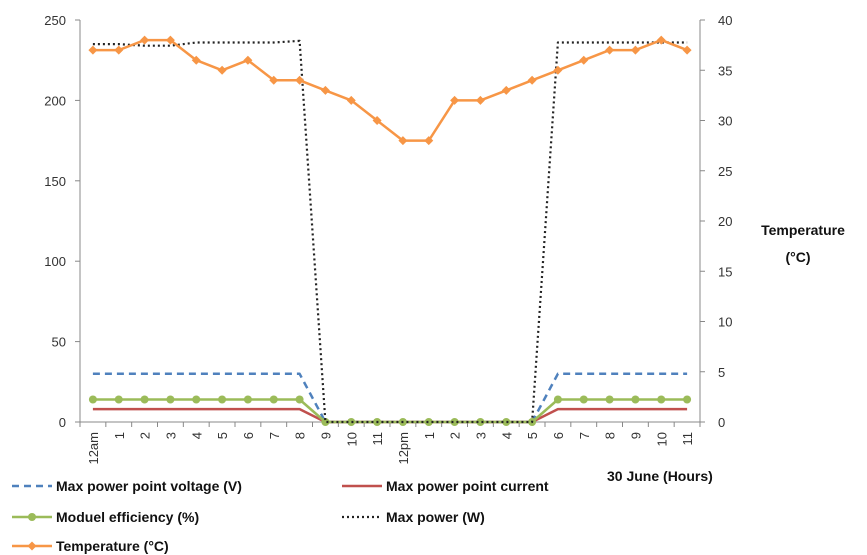  I want to click on right-axis-label-line1: Temperature, so click(803, 230).